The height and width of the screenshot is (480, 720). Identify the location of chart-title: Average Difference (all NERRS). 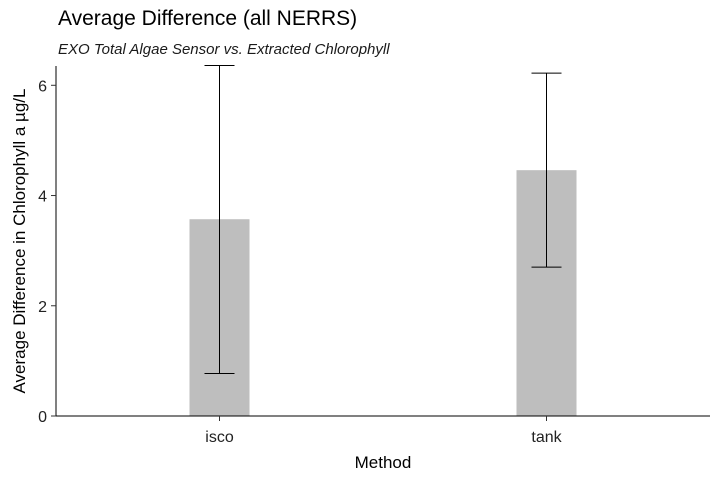
(208, 18).